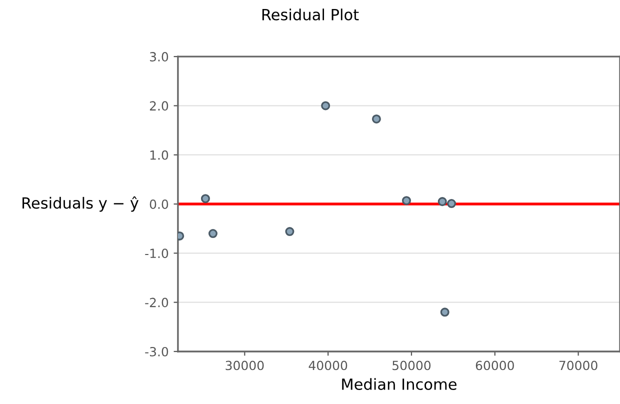  What do you see at coordinates (159, 106) in the screenshot?
I see `y-tick-label: 2.0` at bounding box center [159, 106].